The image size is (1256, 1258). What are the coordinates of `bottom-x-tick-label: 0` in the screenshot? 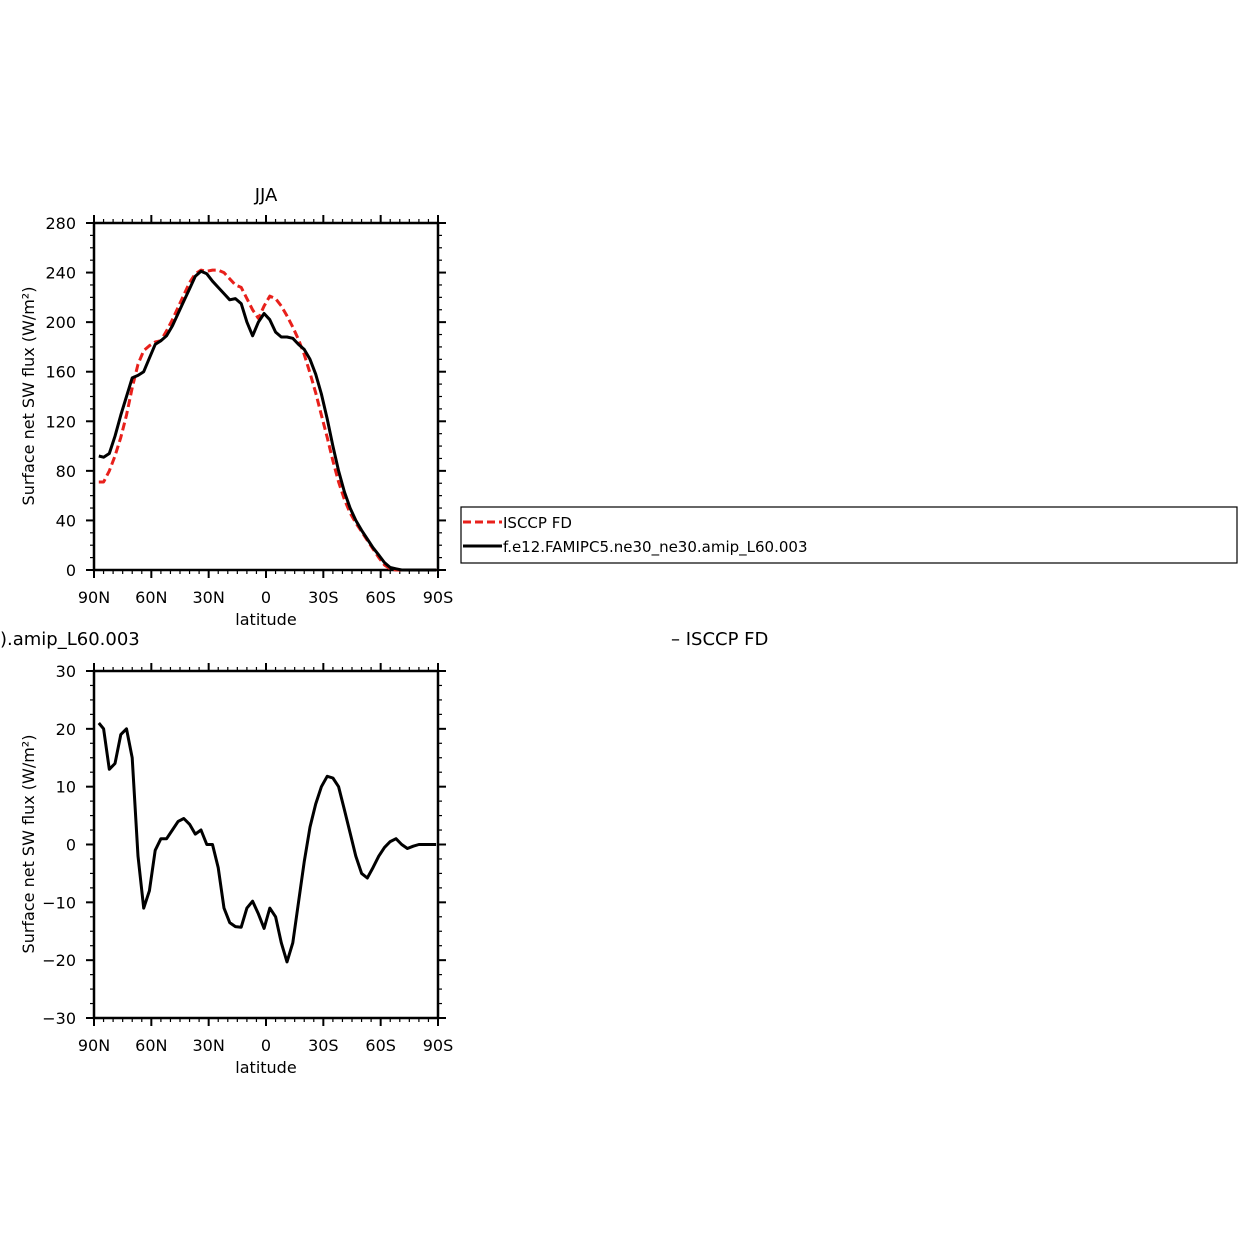 It's located at (266, 1045).